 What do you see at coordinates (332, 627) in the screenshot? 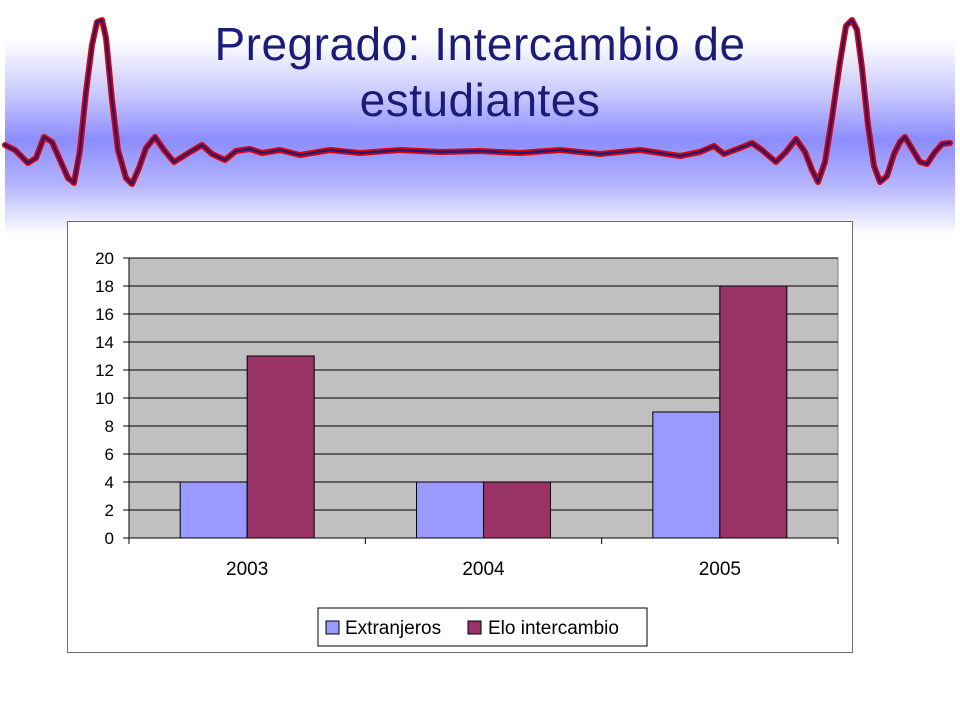
I see `legend-swatch-extranjeros` at bounding box center [332, 627].